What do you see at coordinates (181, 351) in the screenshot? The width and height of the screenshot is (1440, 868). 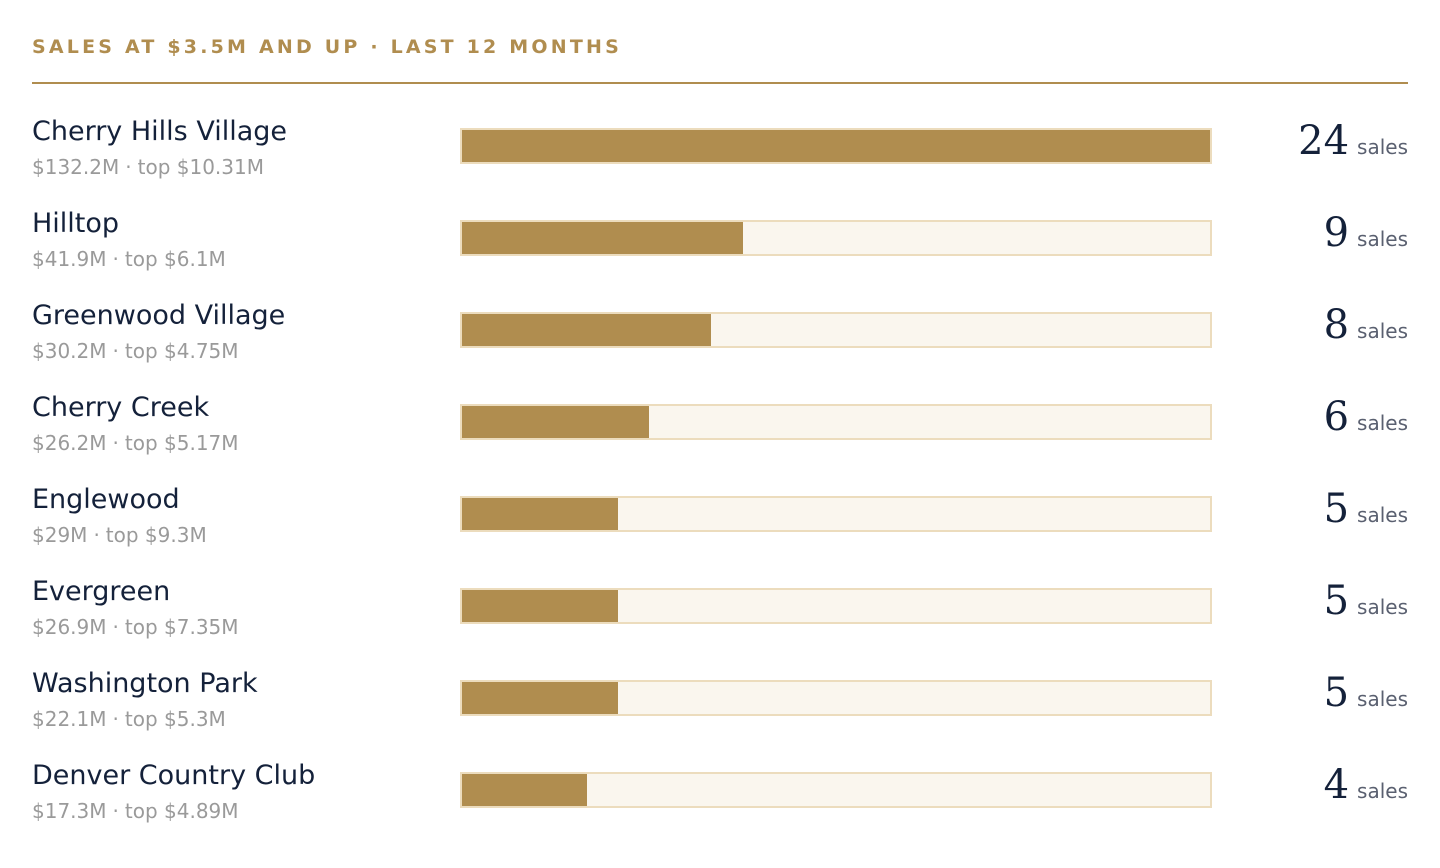 I see `top-sale: top $4.75M` at bounding box center [181, 351].